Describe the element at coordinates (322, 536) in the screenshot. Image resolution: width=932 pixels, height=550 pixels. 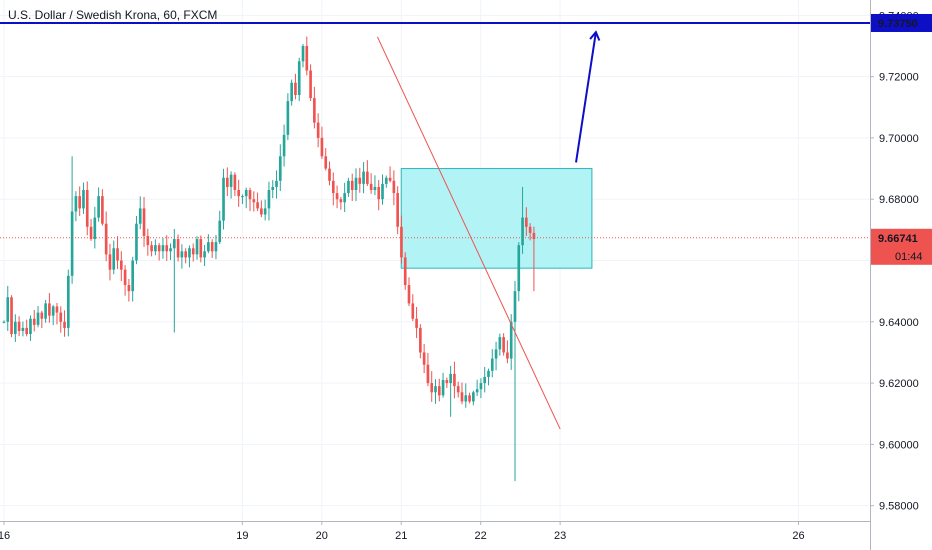
I see `time-tick-label: 20` at that location.